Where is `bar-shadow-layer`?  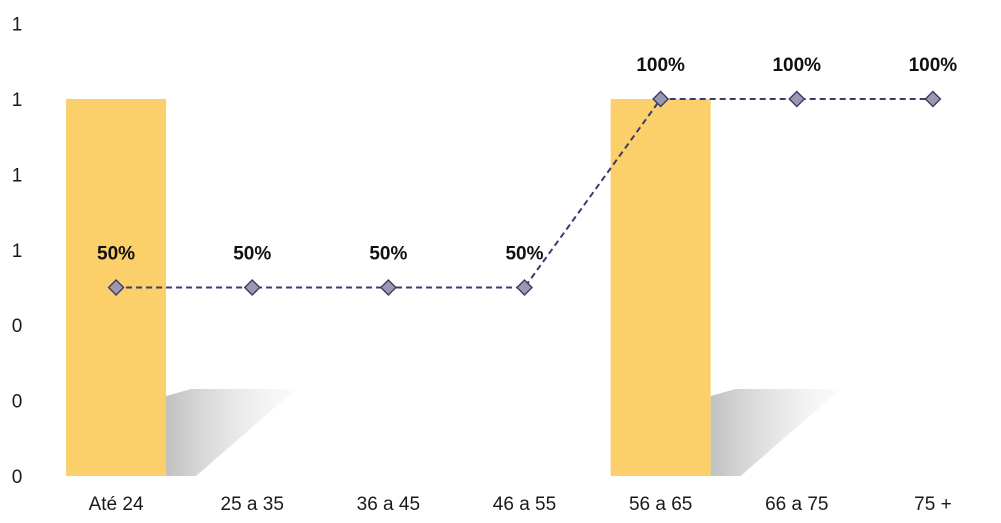
bar-shadow-layer is located at coordinates (503, 432).